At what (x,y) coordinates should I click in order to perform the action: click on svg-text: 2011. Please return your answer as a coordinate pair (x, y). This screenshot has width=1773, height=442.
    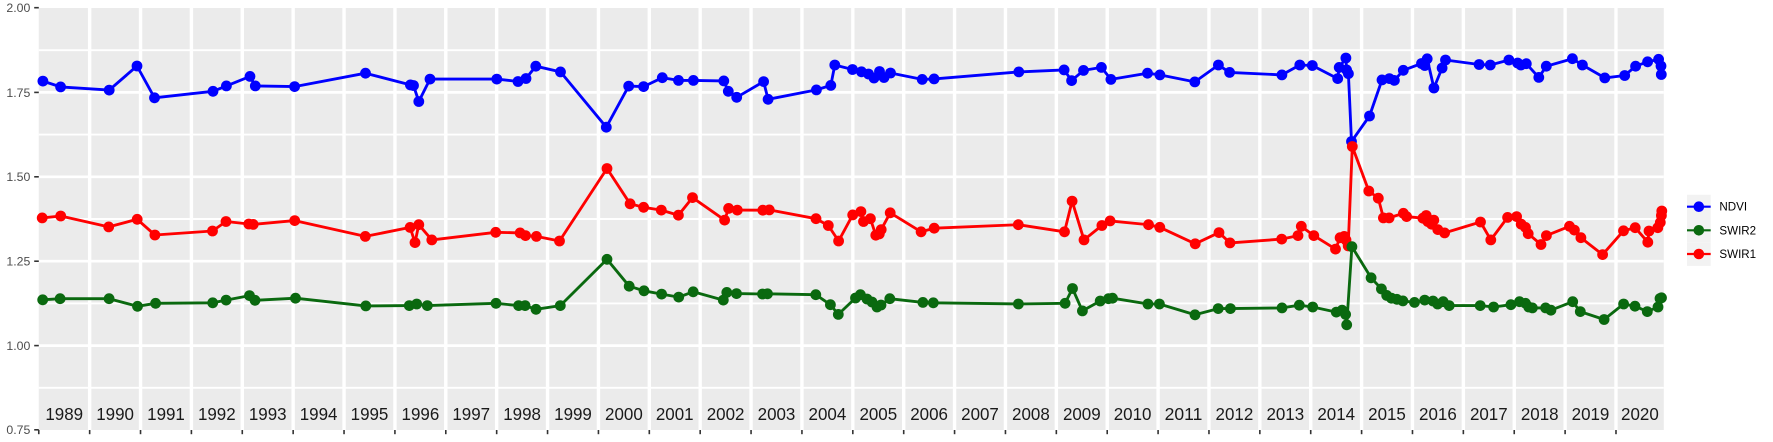
    Looking at the image, I should click on (1184, 414).